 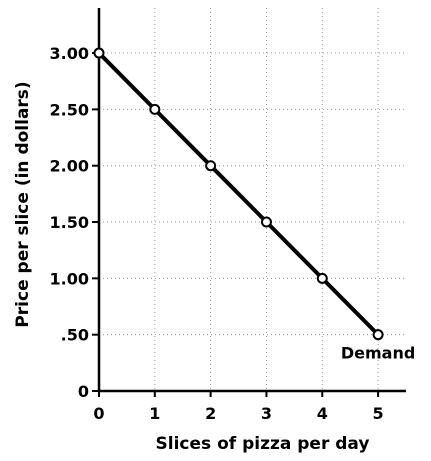 I want to click on y-tick-label-1: .50, so click(x=75, y=335).